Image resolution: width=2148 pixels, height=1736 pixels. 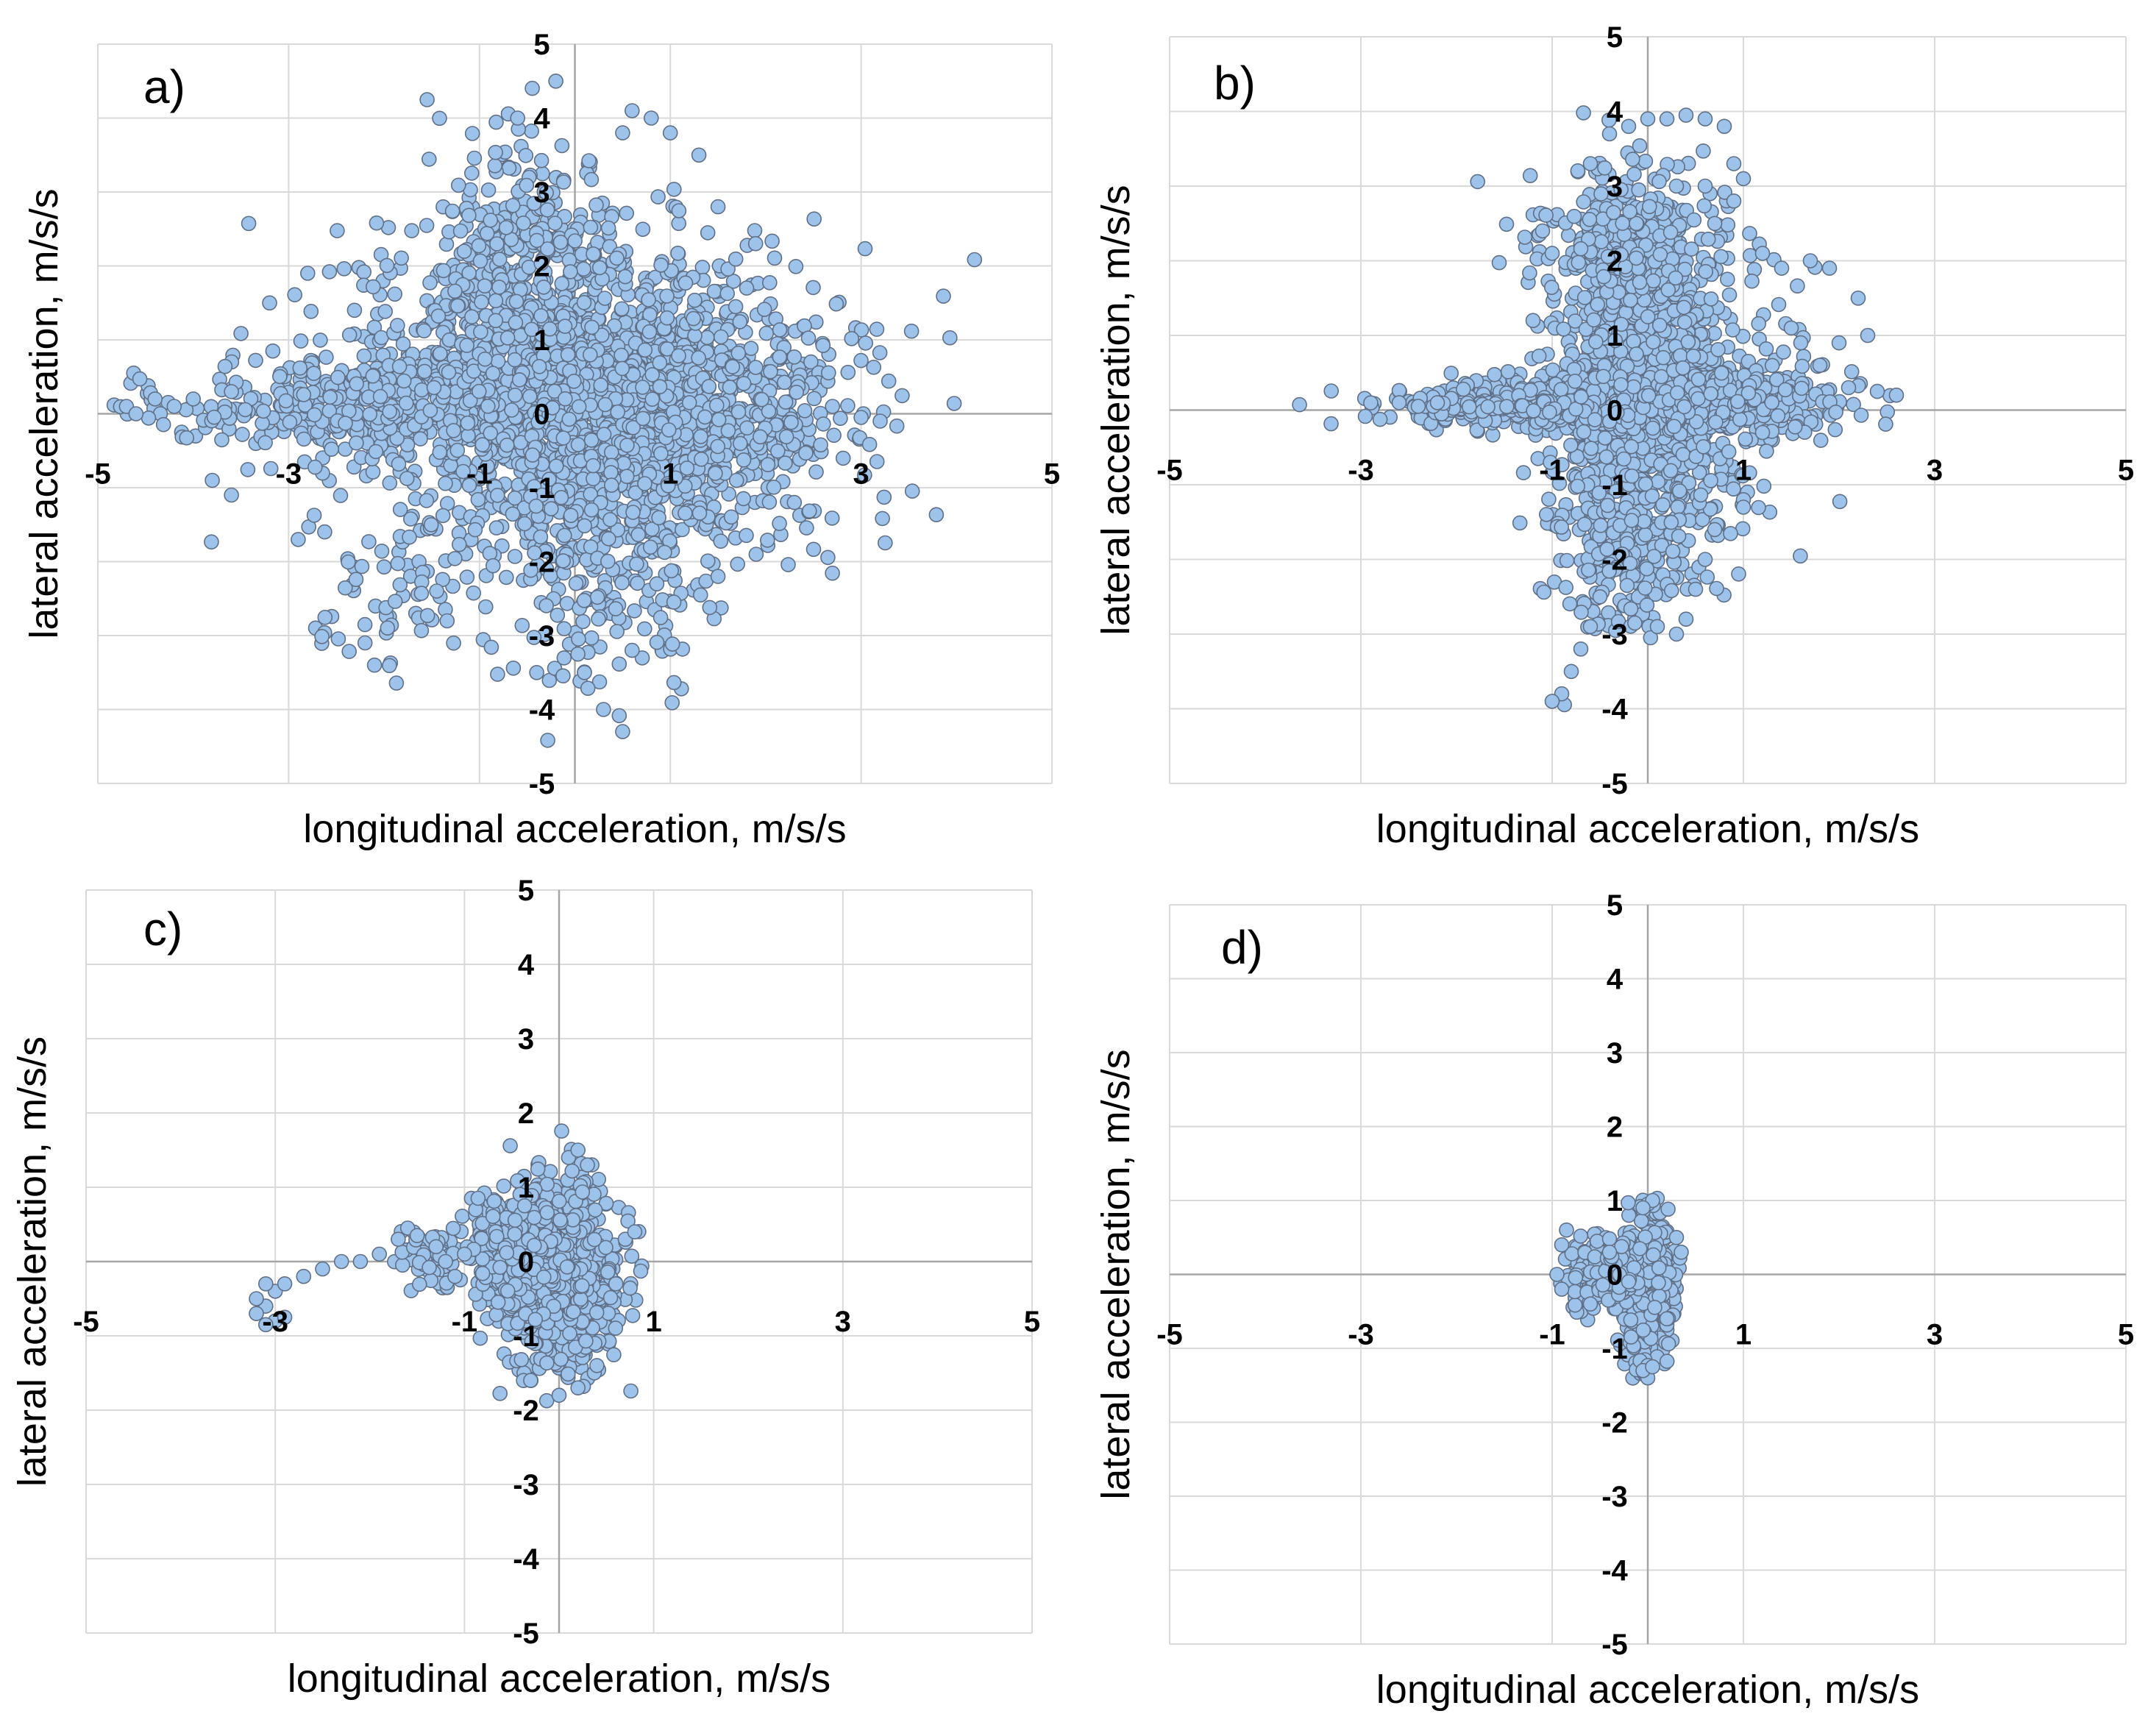 I want to click on x-tick-label: 5, so click(x=1052, y=474).